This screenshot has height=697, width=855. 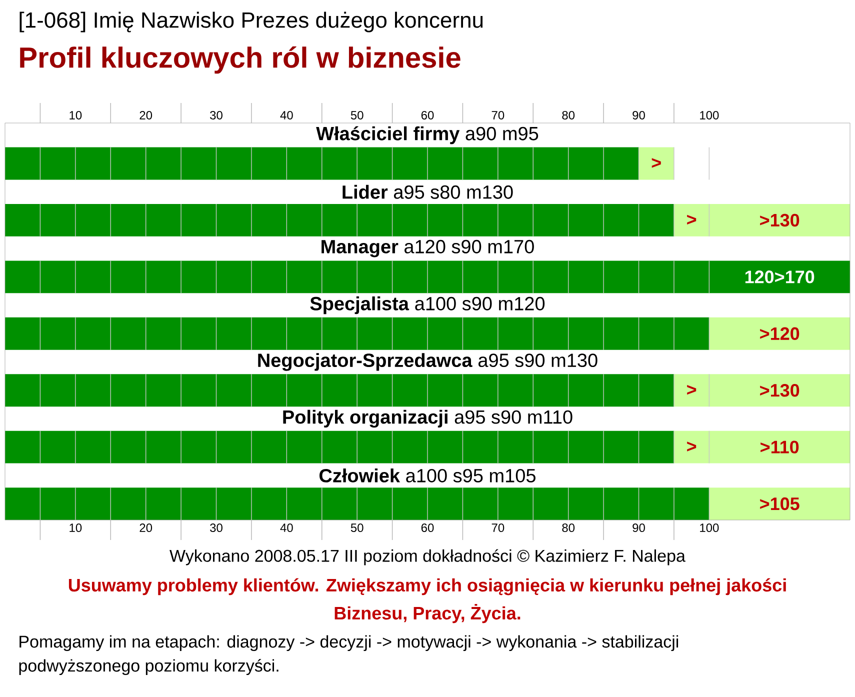 I want to click on x-tick-label: 10, so click(x=76, y=115).